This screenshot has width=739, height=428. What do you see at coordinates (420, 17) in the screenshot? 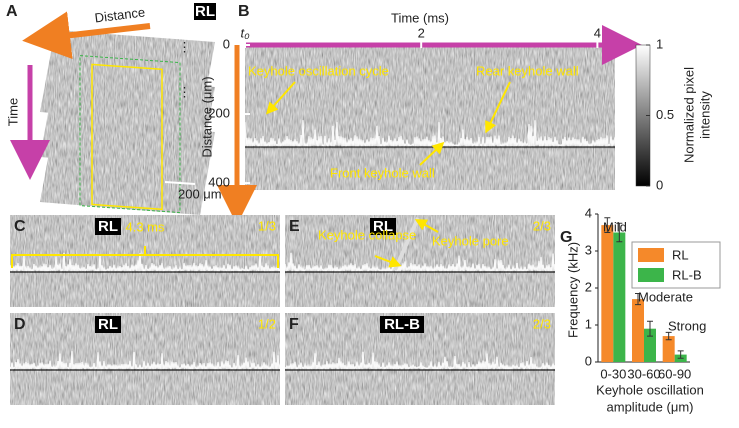
I see `x-axis-label: Time (ms)` at bounding box center [420, 17].